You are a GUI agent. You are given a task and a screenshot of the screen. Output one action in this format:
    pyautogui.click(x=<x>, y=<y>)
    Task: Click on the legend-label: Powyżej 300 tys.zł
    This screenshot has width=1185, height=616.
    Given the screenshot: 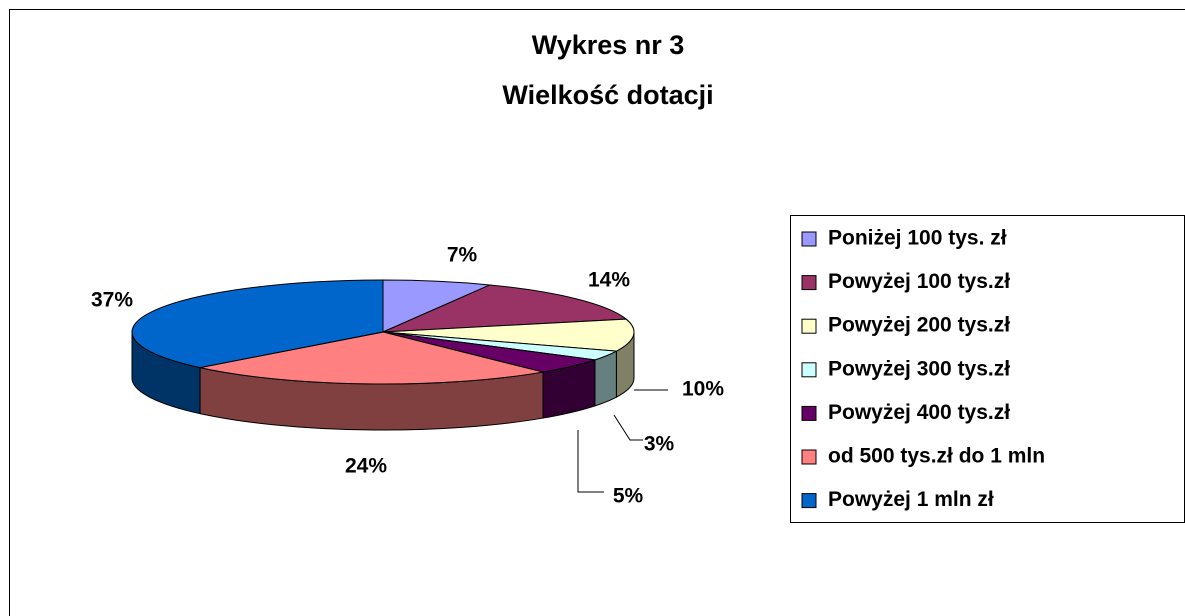 What is the action you would take?
    pyautogui.click(x=919, y=368)
    